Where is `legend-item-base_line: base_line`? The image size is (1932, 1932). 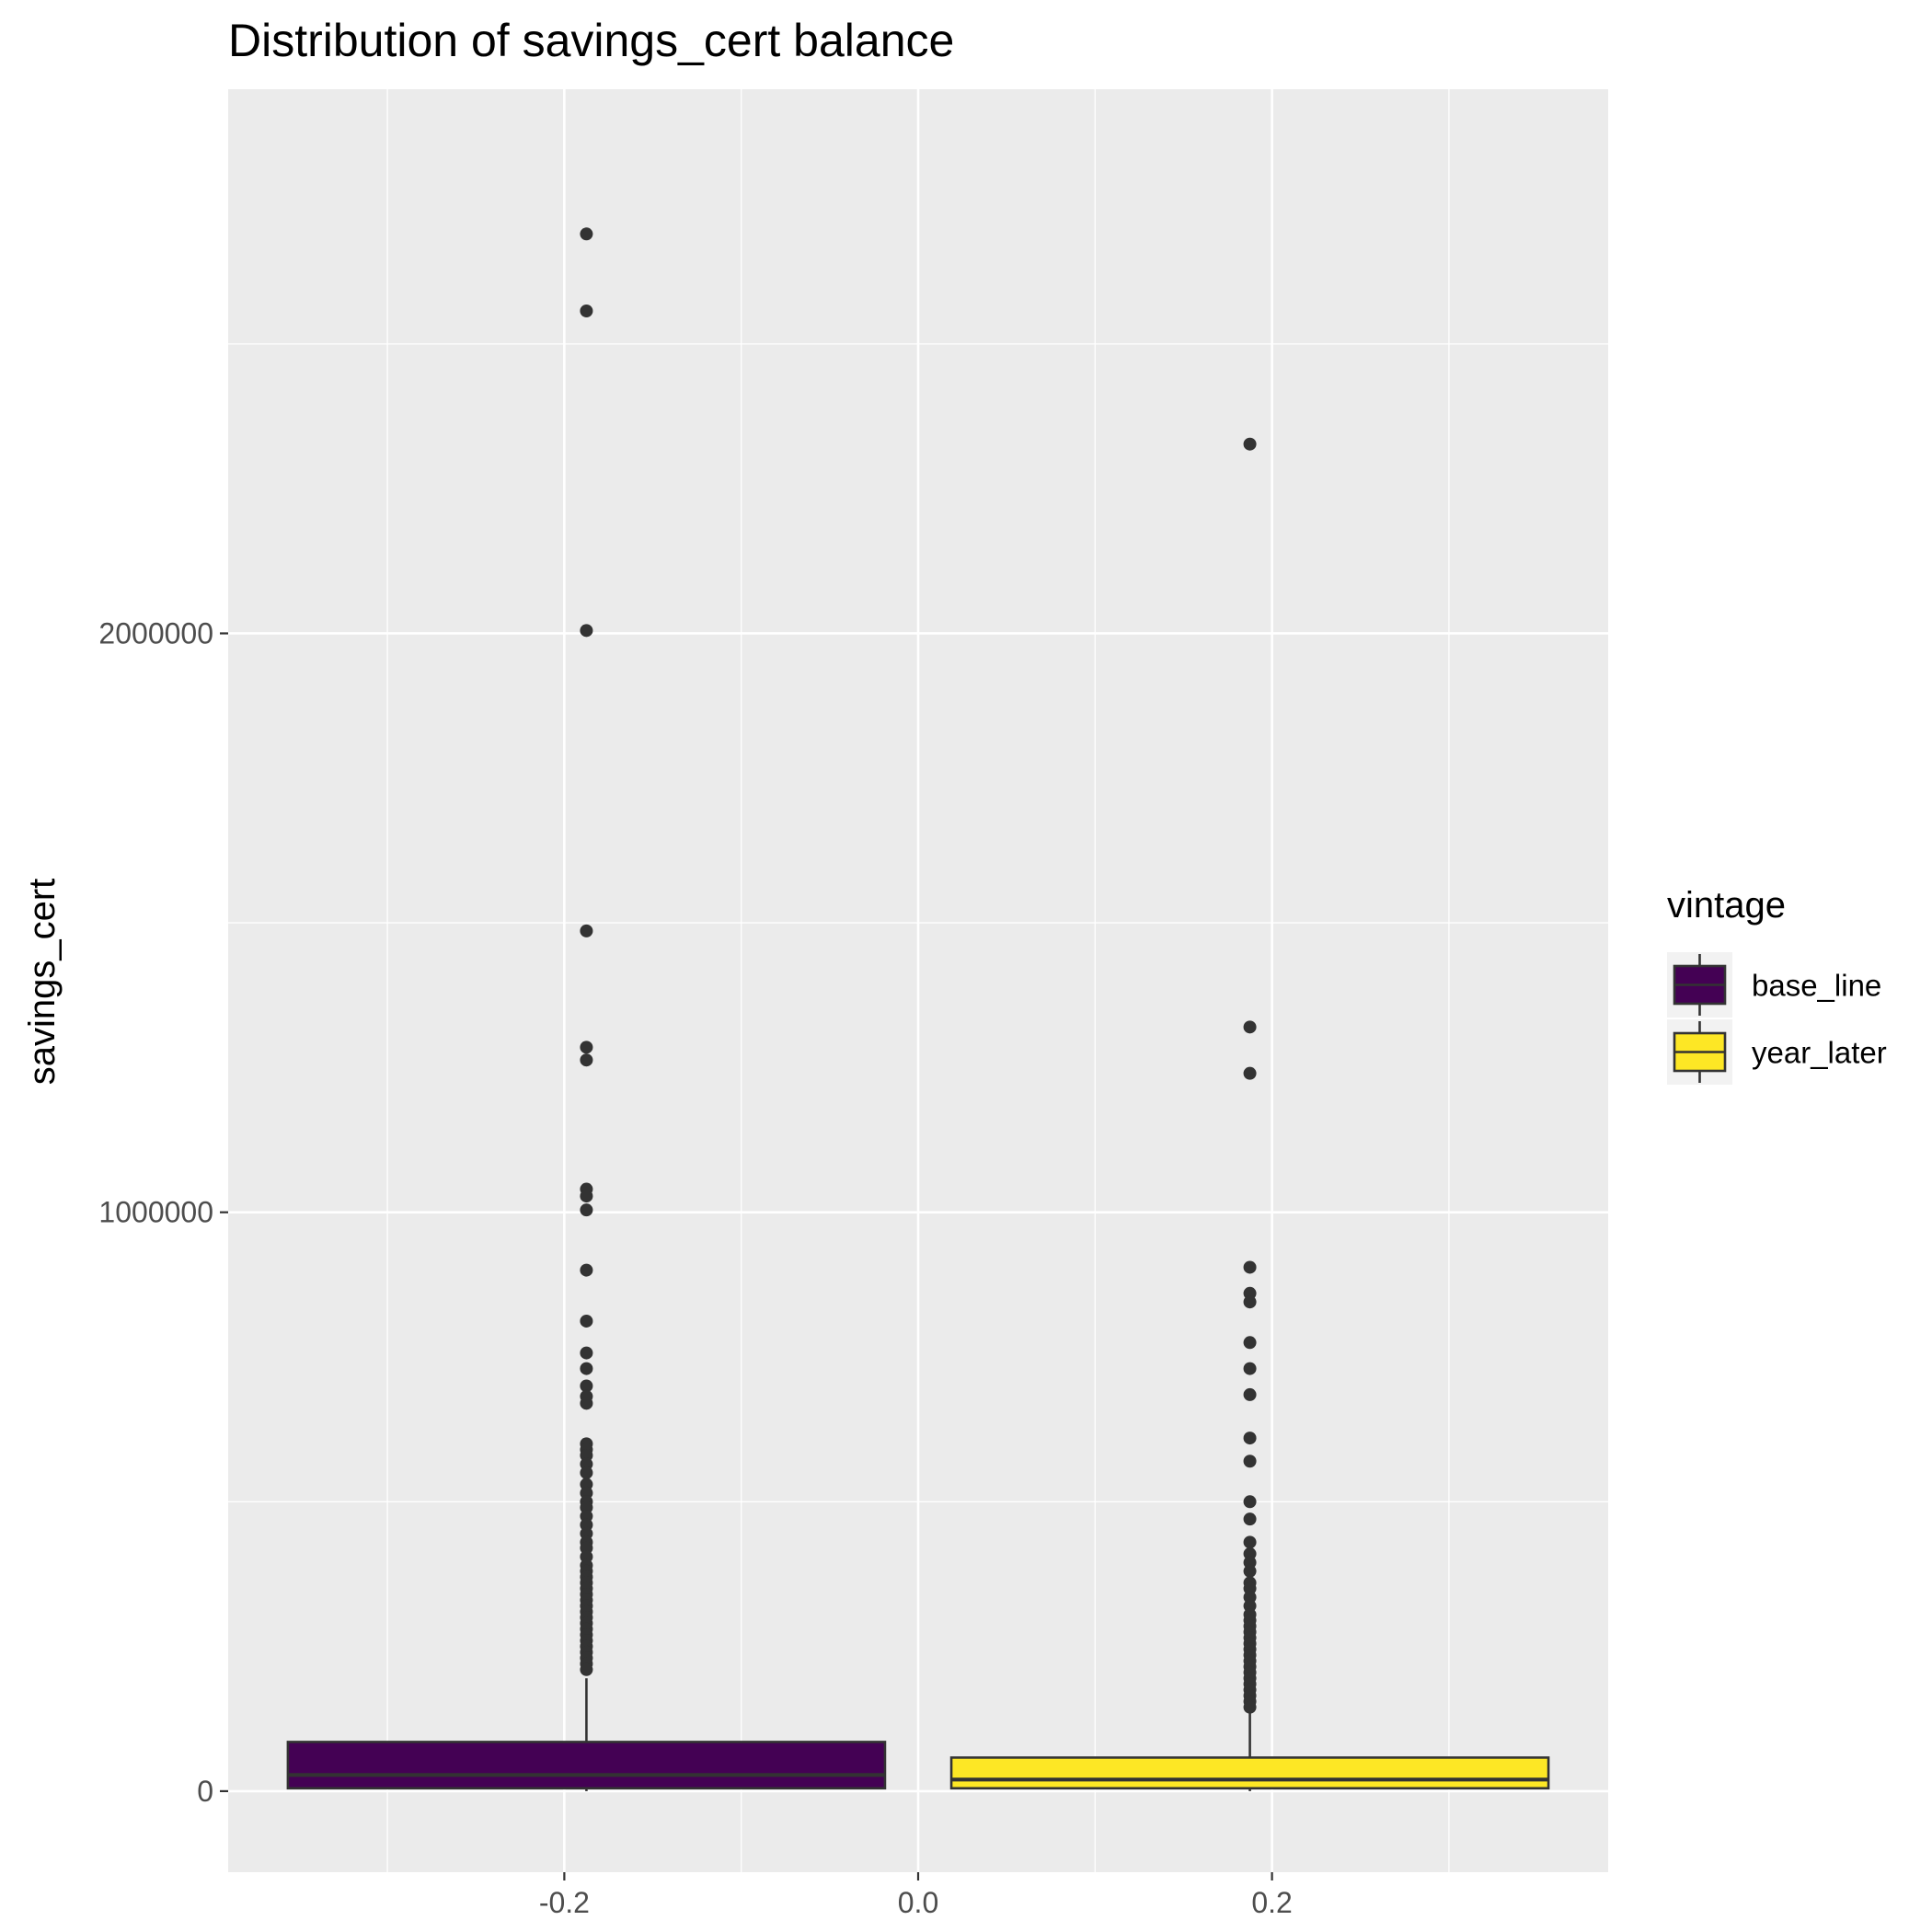 legend-item-base_line: base_line is located at coordinates (1774, 985).